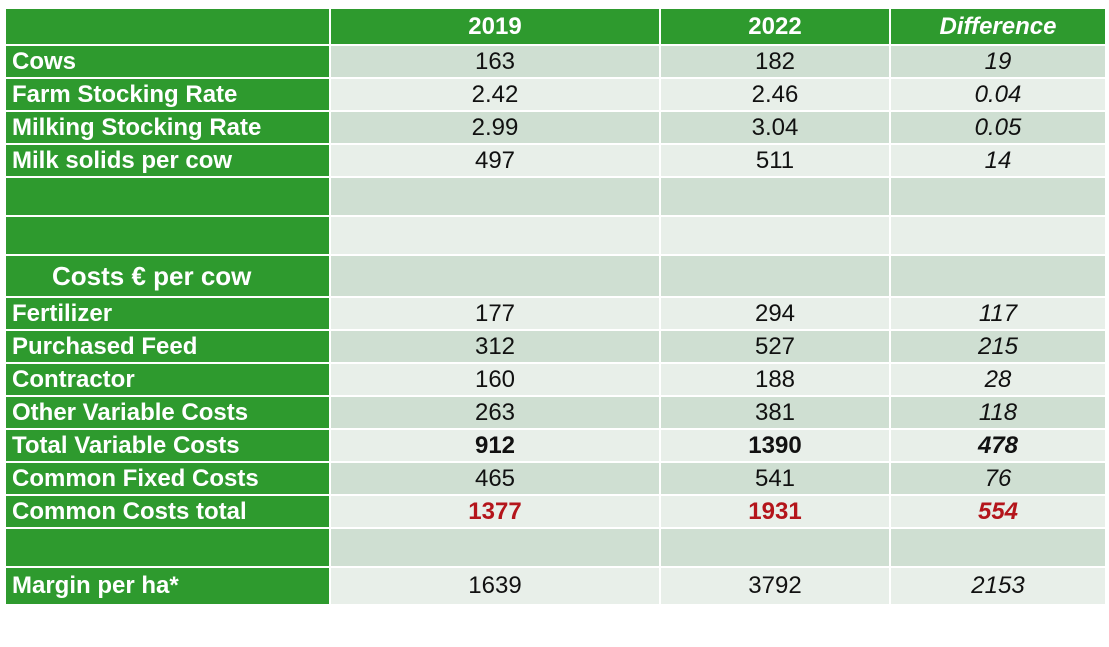 The width and height of the screenshot is (1109, 647). Describe the element at coordinates (495, 346) in the screenshot. I see `value-2019: 312` at that location.